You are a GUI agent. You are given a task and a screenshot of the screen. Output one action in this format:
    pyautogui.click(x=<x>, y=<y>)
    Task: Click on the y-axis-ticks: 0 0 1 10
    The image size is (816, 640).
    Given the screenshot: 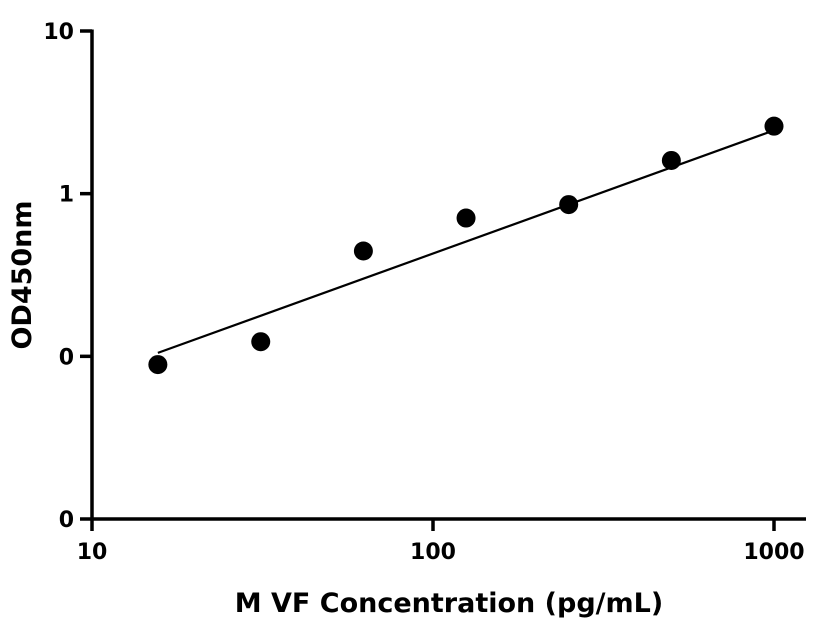 What is the action you would take?
    pyautogui.click(x=67, y=276)
    